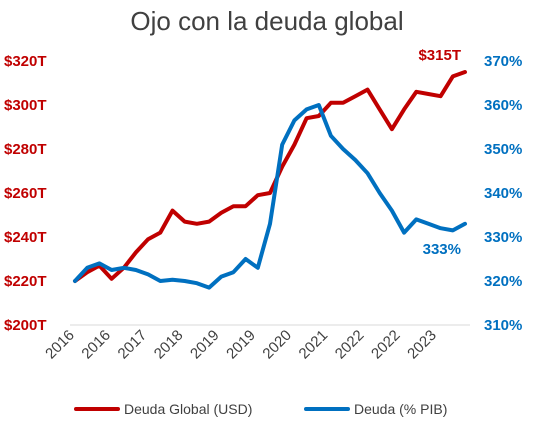  What do you see at coordinates (503, 281) in the screenshot?
I see `y-right-tick-label: 320%` at bounding box center [503, 281].